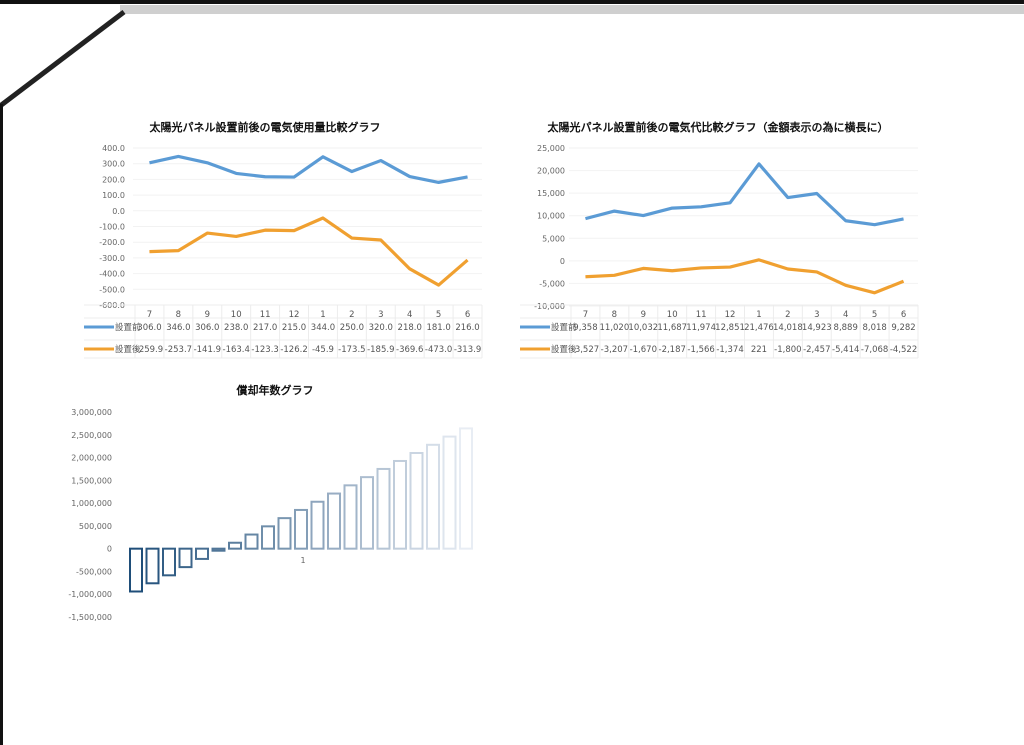 This screenshot has width=1024, height=745. What do you see at coordinates (467, 328) in the screenshot?
I see `table-value: 216.0` at bounding box center [467, 328].